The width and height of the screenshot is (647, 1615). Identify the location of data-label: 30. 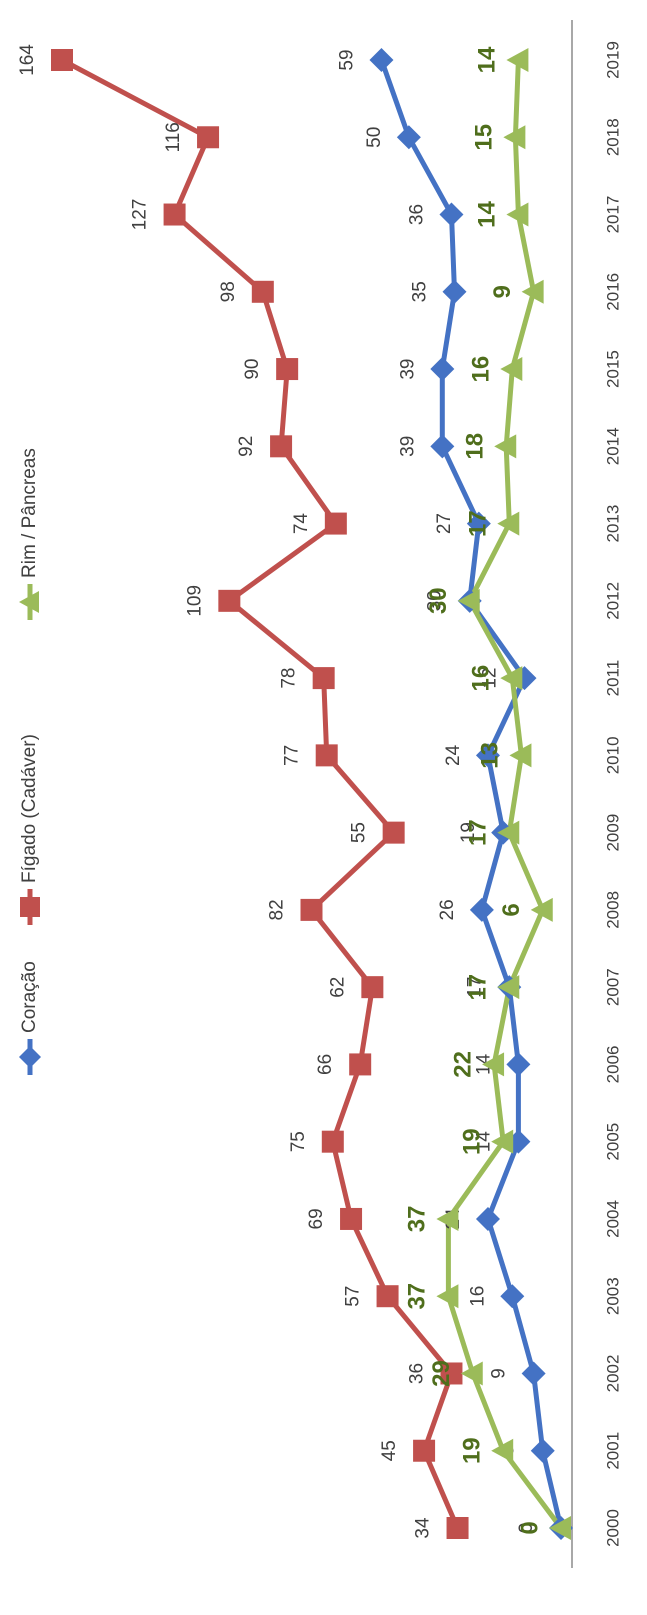
(435, 600).